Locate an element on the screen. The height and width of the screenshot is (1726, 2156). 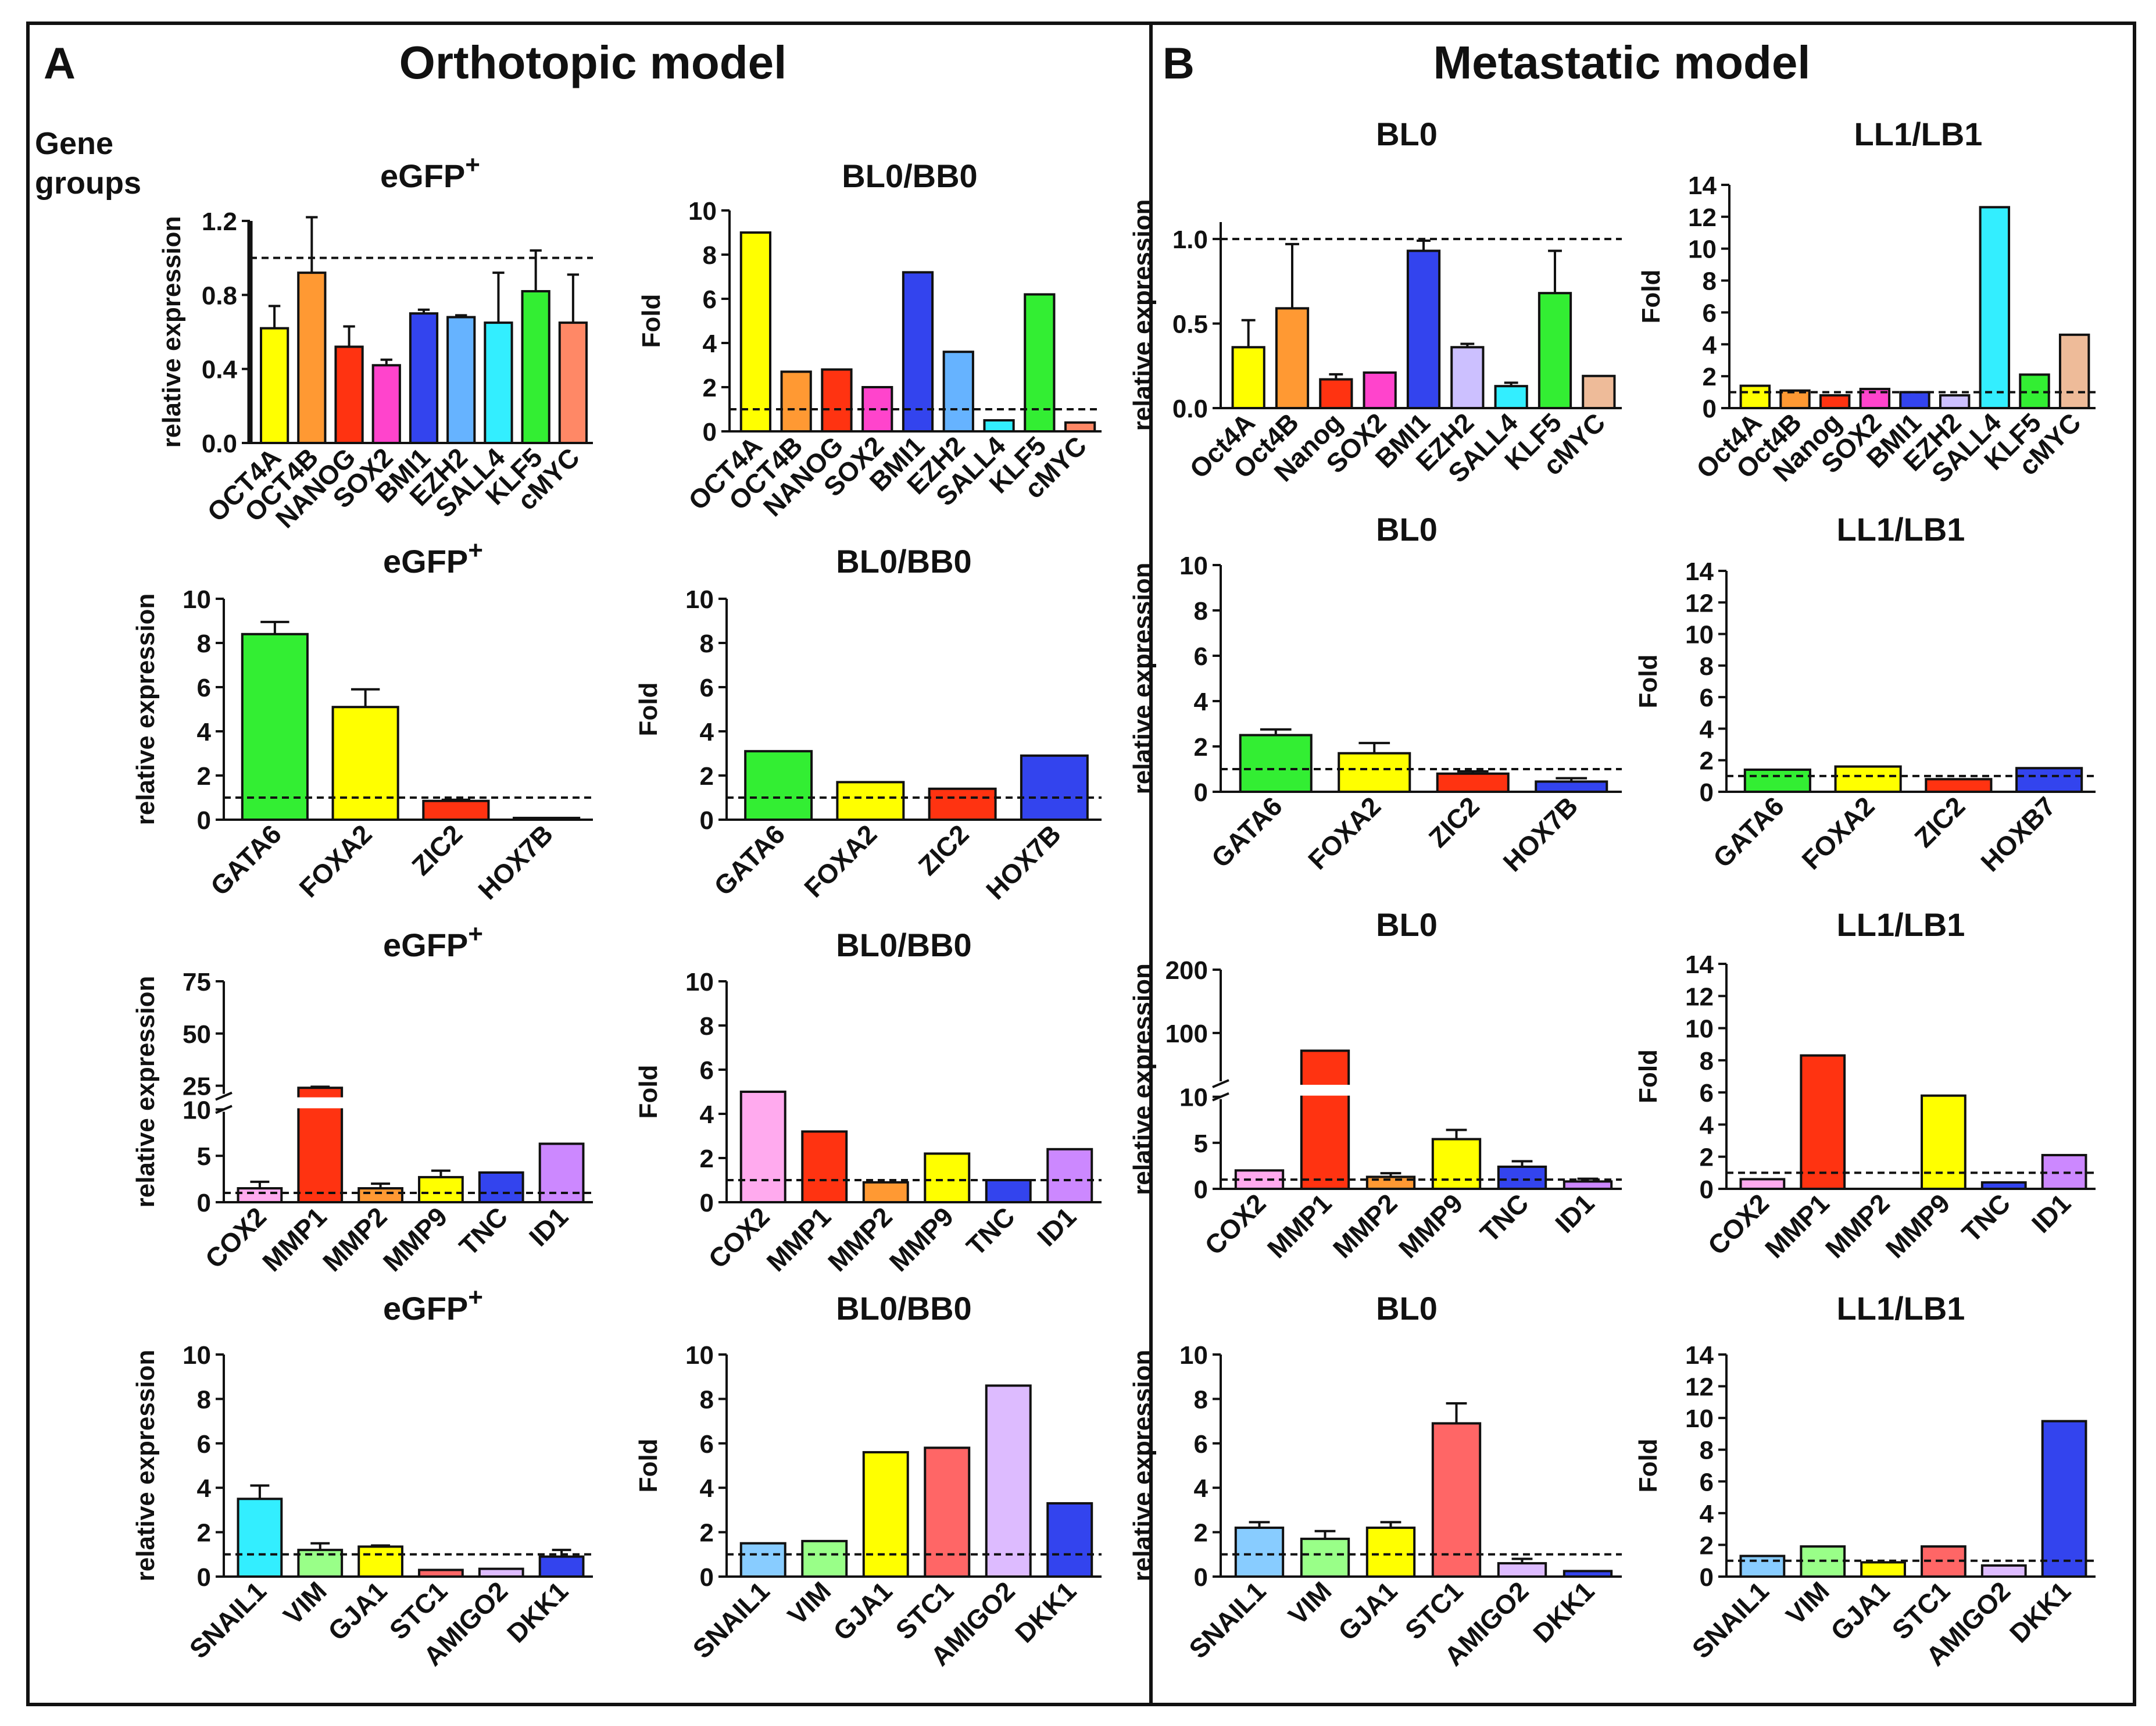
chart-title: BL0/BB0 is located at coordinates (903, 561).